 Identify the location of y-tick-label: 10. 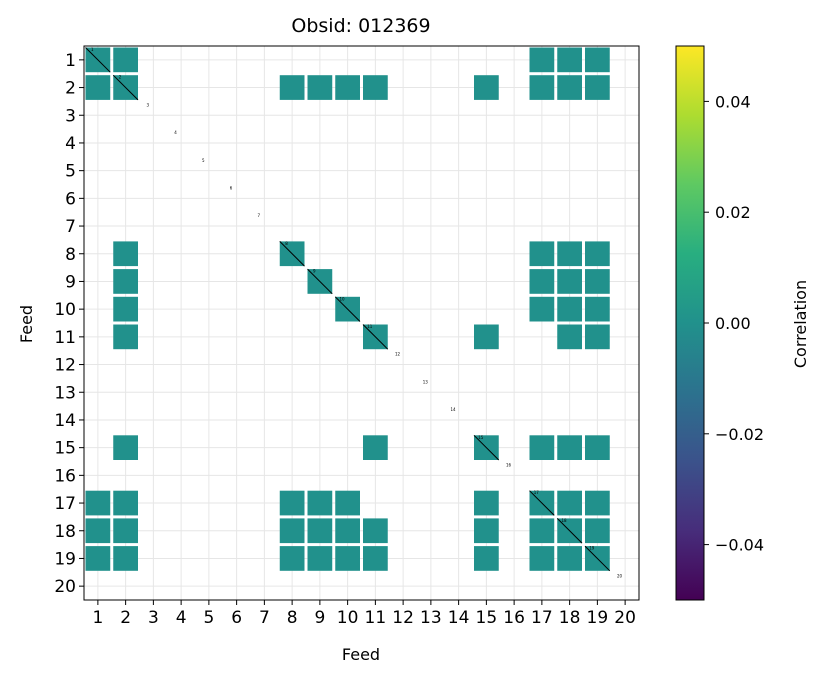
(65, 310).